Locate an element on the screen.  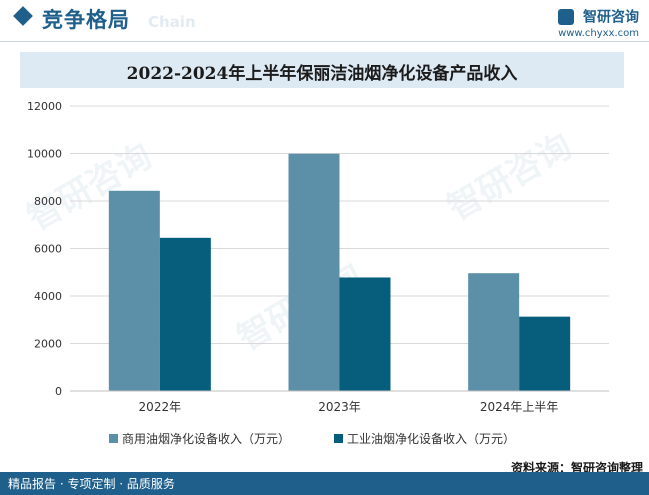
legend-item: 商用油烟净化设备收入（万元） is located at coordinates (199, 438).